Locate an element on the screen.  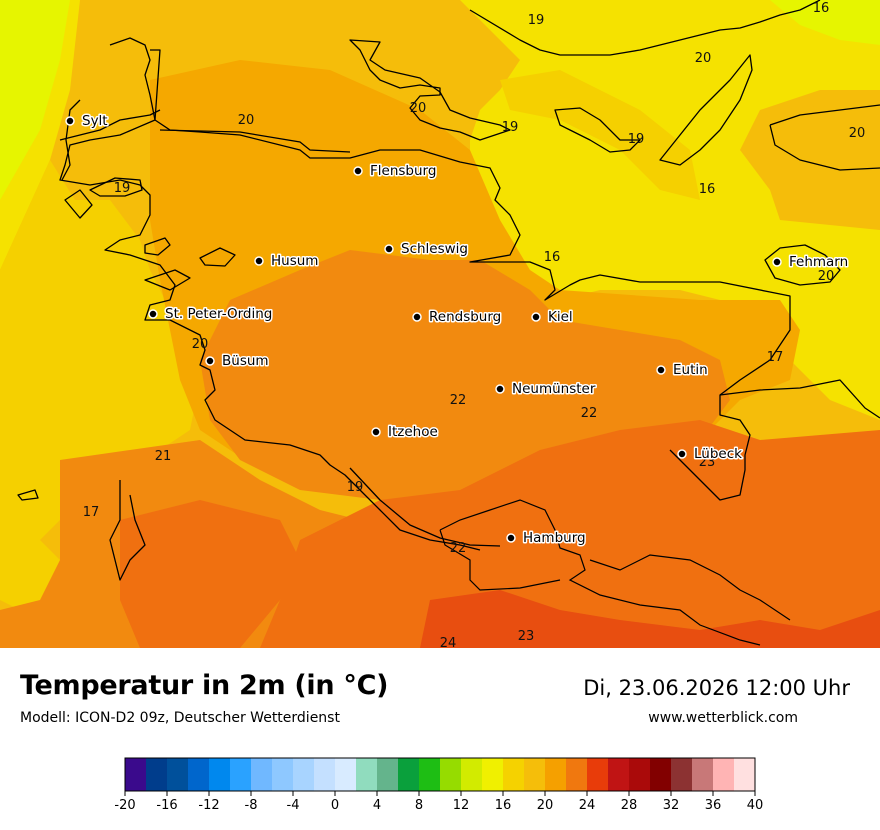
map-title: Temperatur in 2m (in °C) is located at coordinates (204, 685).